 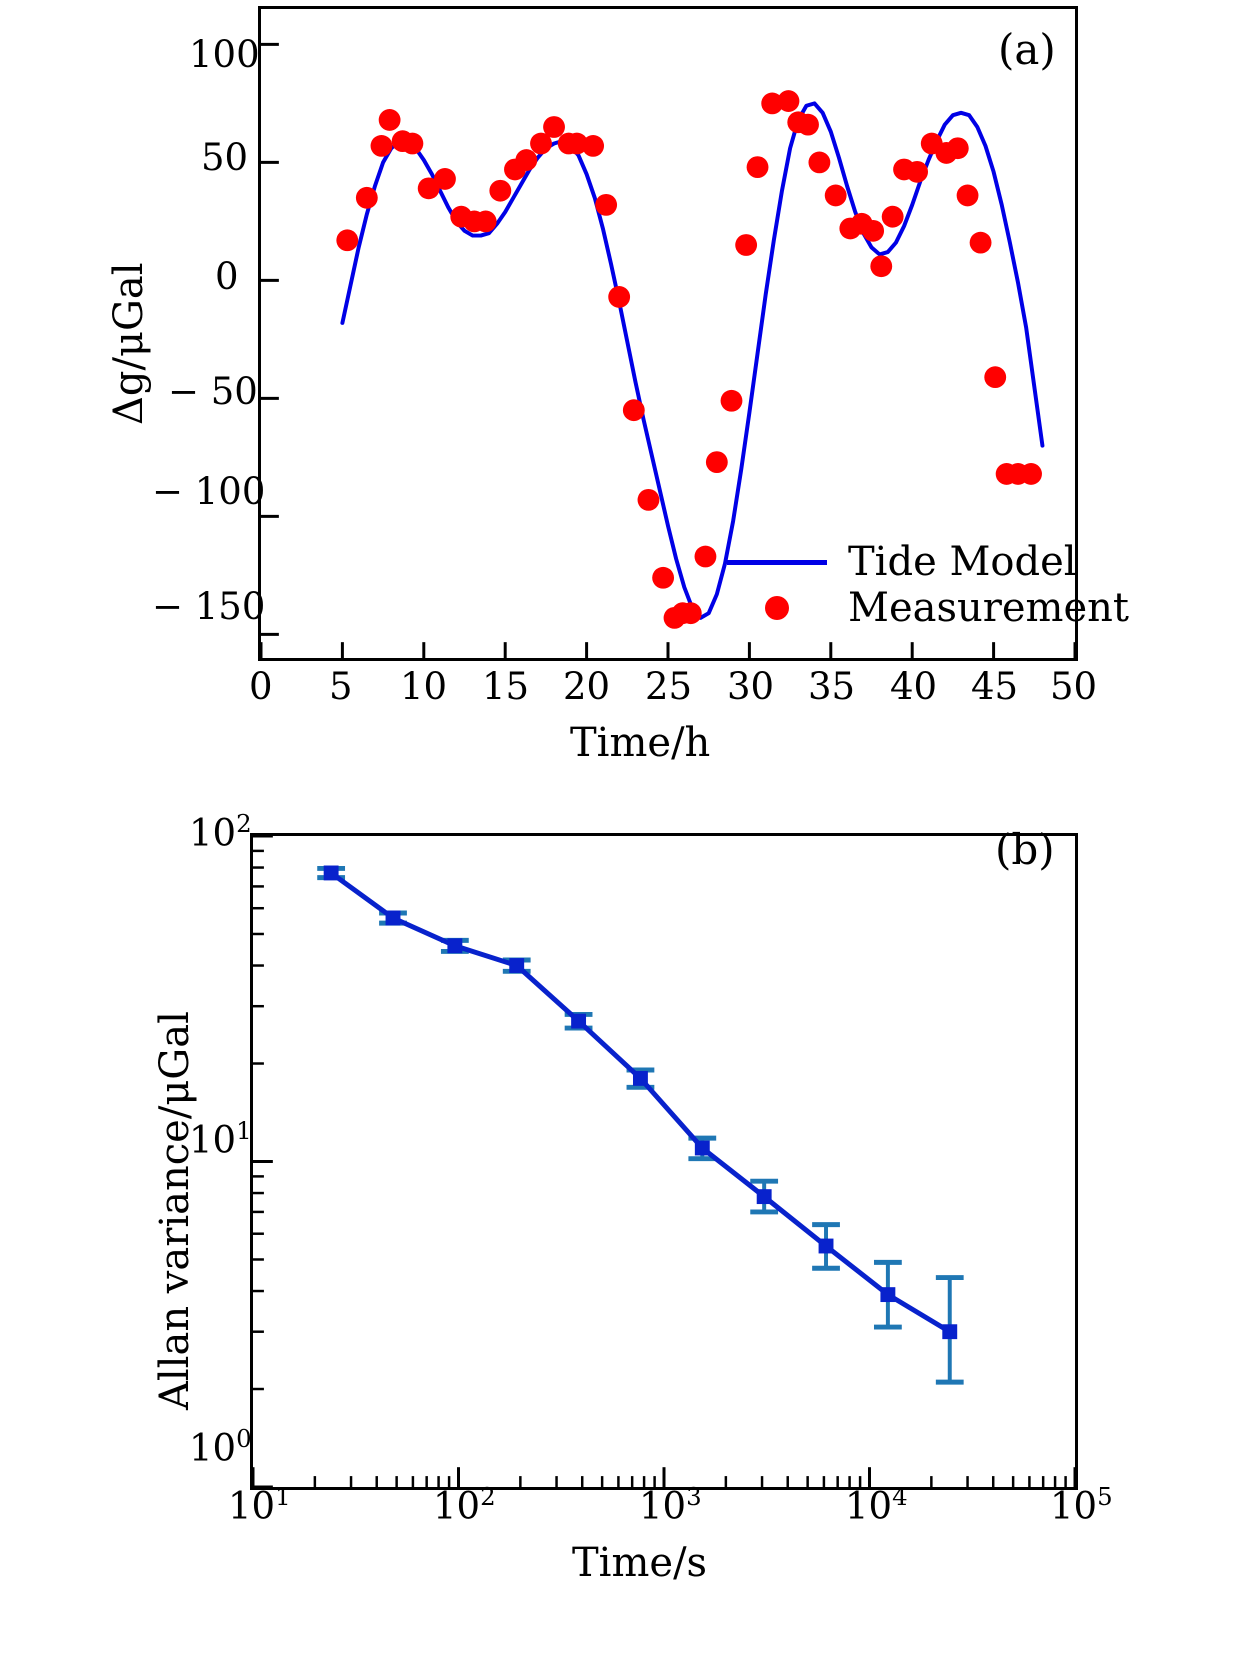 What do you see at coordinates (488, 1496) in the screenshot?
I see `xtick-b-1-exp: 2` at bounding box center [488, 1496].